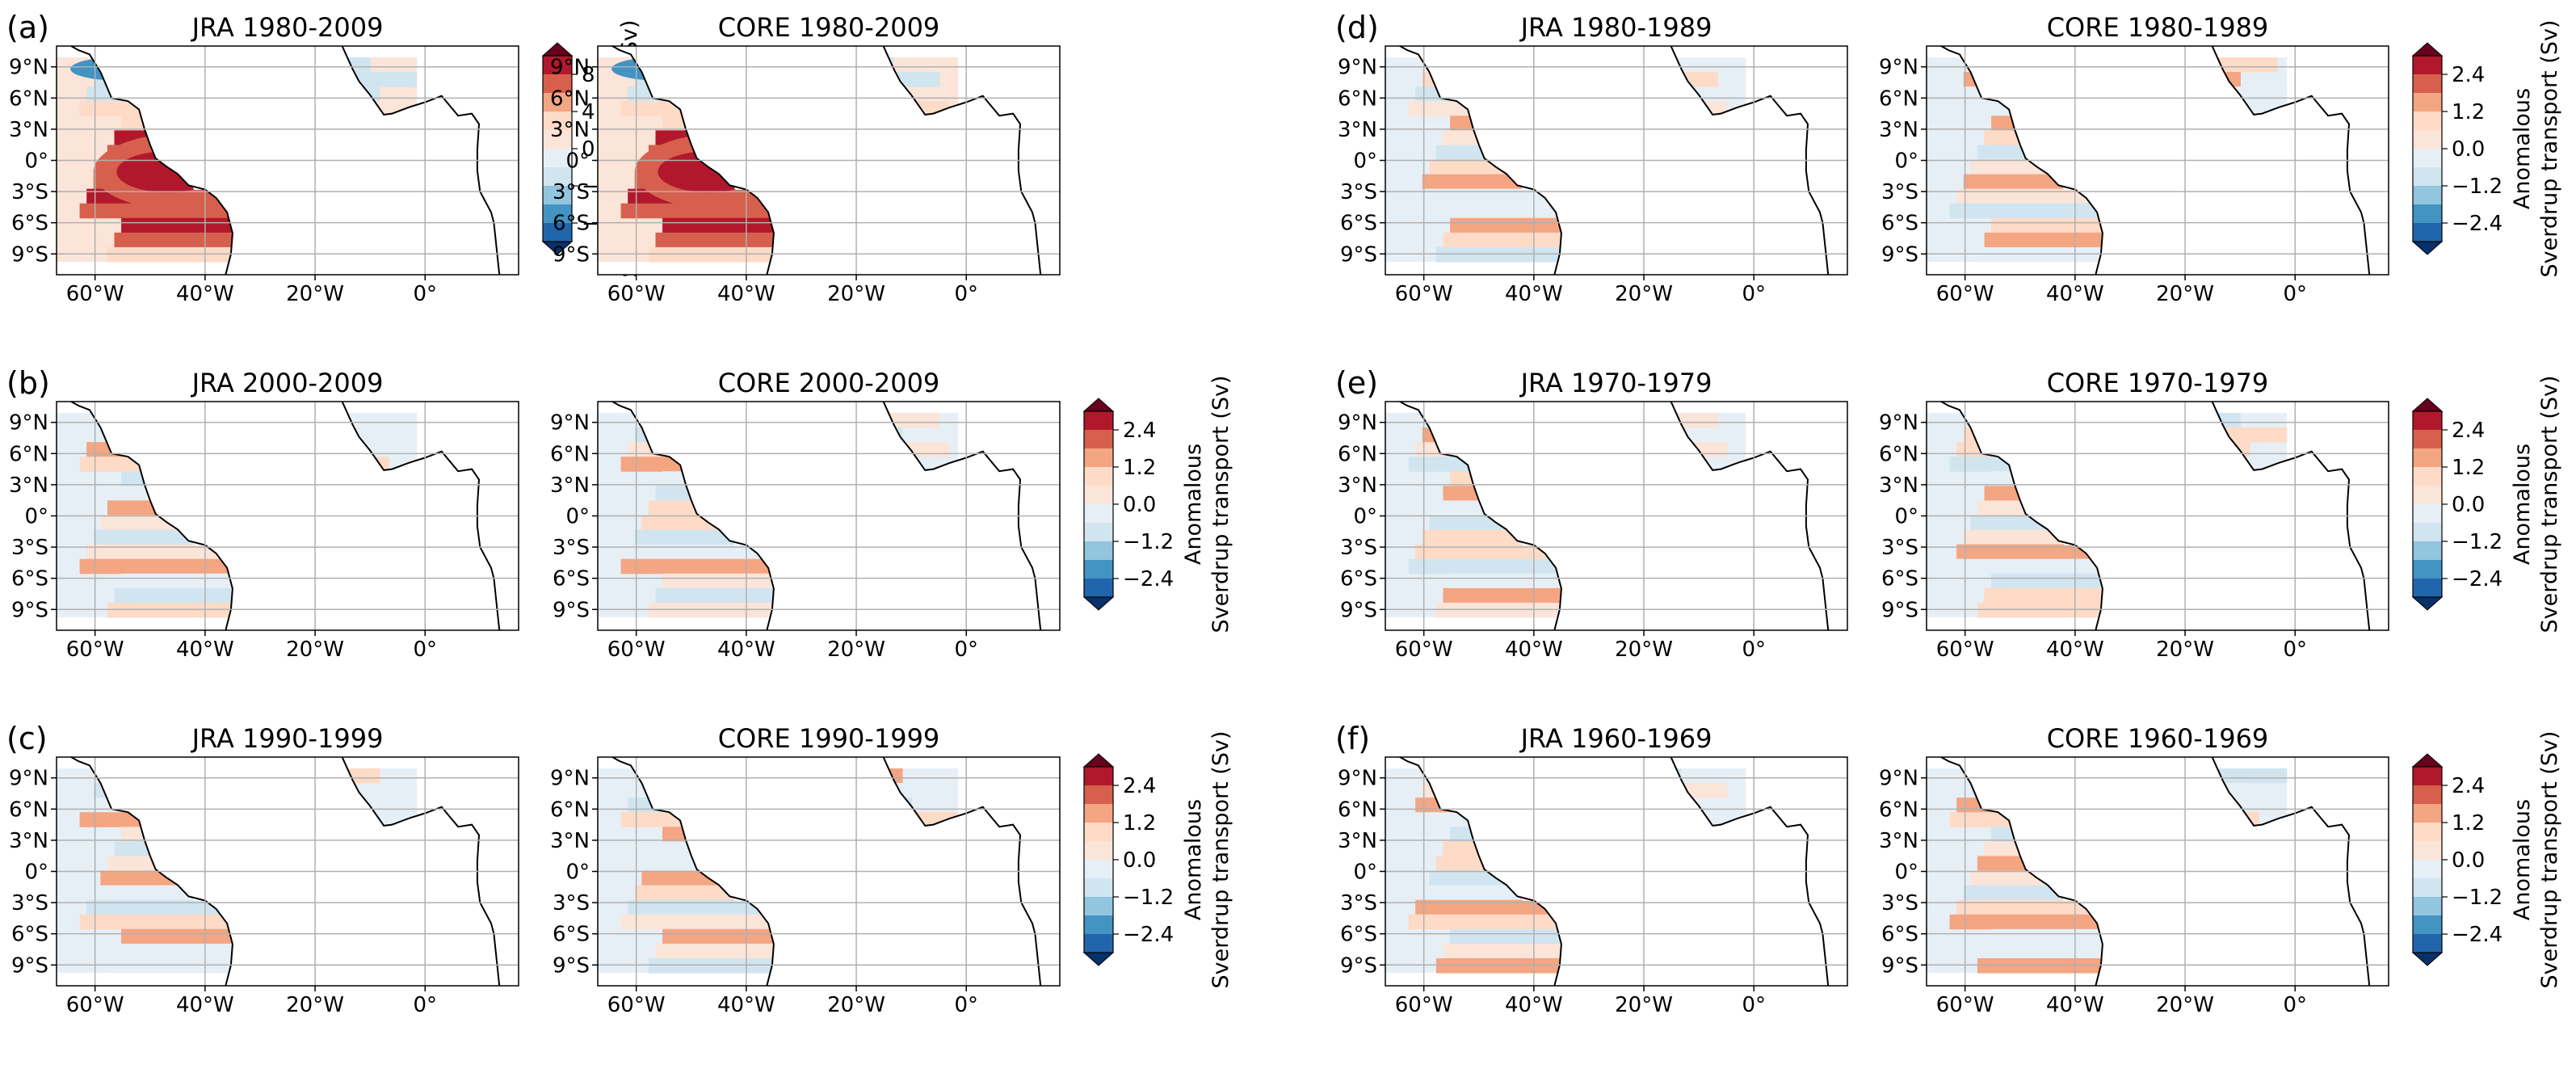 The image size is (2576, 1090). Describe the element at coordinates (588, 149) in the screenshot. I see `colorbar-tick-label: 0` at that location.